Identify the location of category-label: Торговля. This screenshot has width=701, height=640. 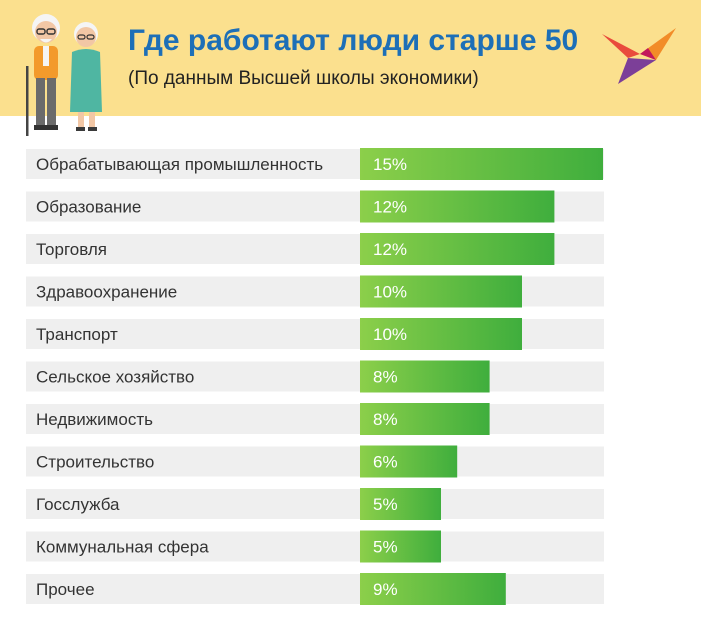
(71, 249).